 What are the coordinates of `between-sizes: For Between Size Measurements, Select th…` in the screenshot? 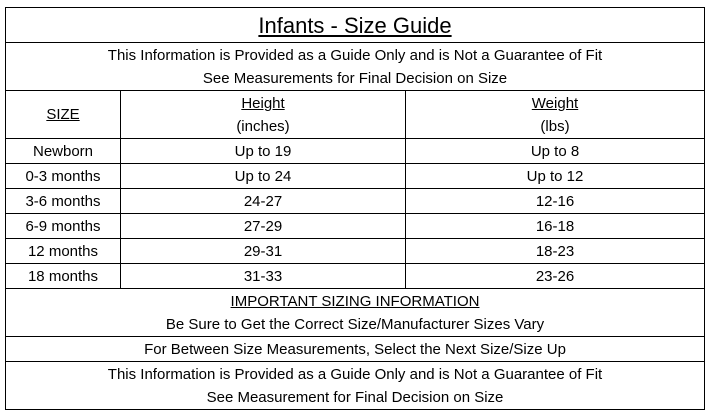 It's located at (355, 349).